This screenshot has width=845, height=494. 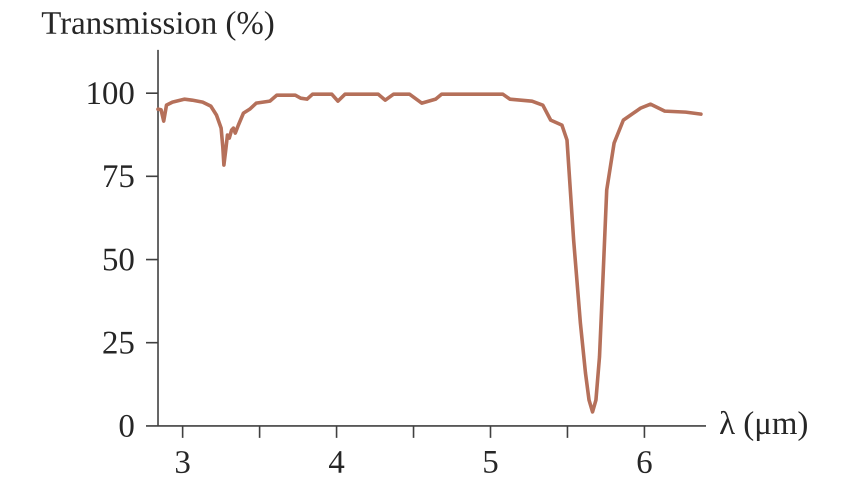 I want to click on x-tick-label: 6, so click(x=645, y=462).